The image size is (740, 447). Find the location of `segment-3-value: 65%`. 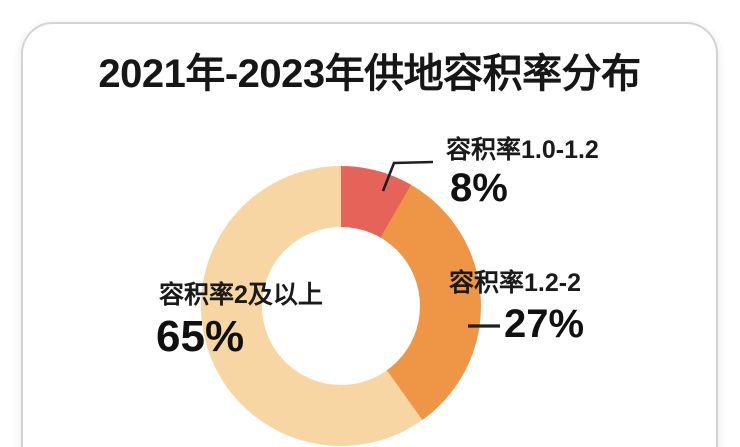

segment-3-value: 65% is located at coordinates (200, 336).